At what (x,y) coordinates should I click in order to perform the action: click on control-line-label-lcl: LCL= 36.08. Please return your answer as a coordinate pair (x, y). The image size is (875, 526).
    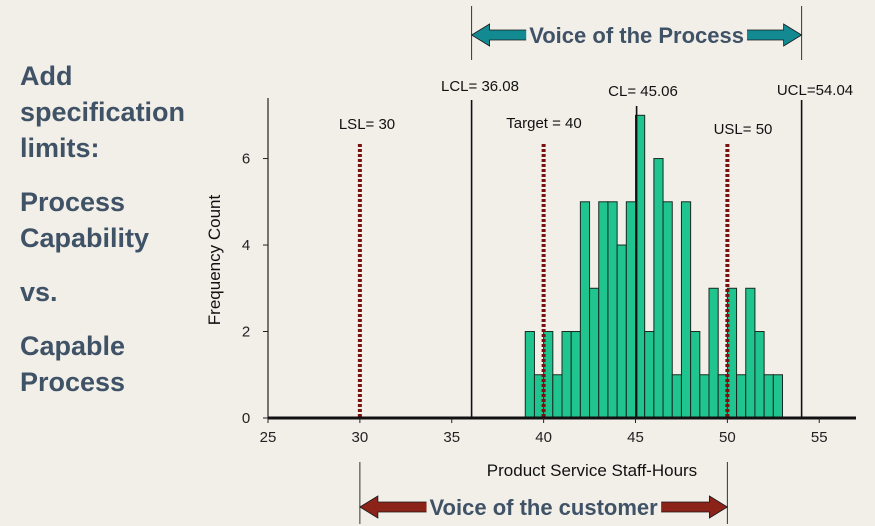
    Looking at the image, I should click on (480, 86).